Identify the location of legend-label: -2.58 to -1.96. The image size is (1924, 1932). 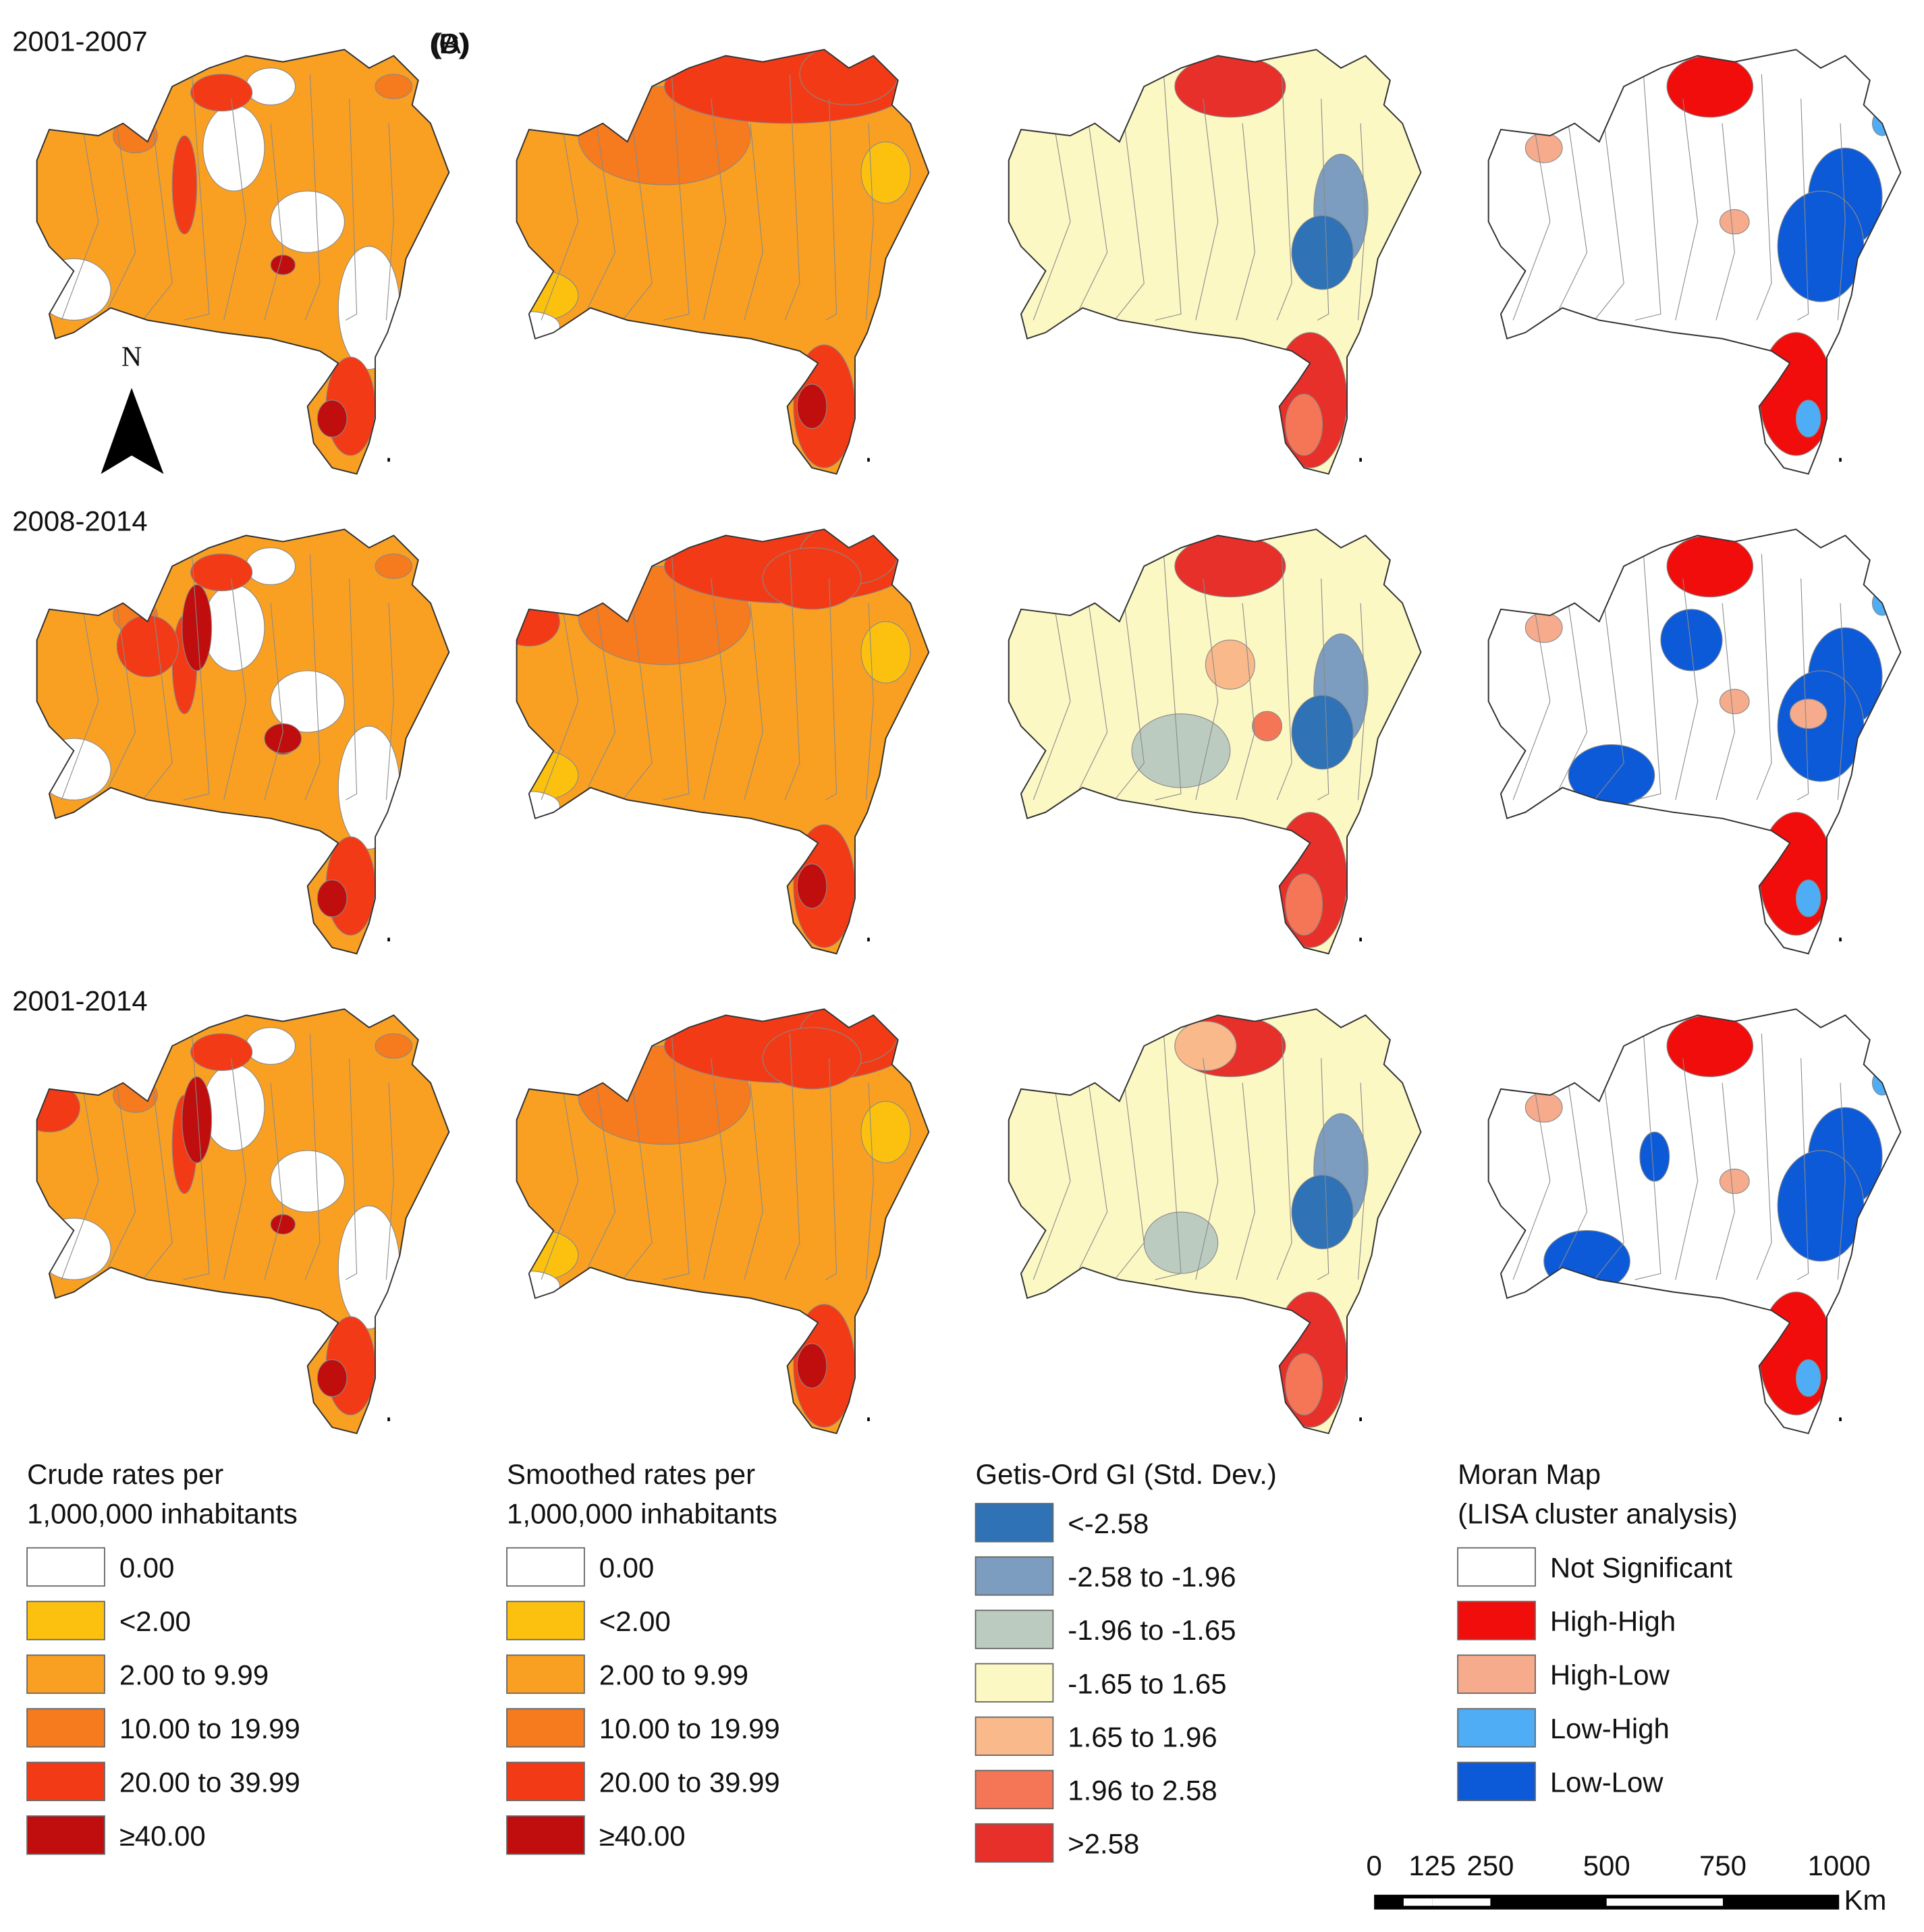
(1152, 1577).